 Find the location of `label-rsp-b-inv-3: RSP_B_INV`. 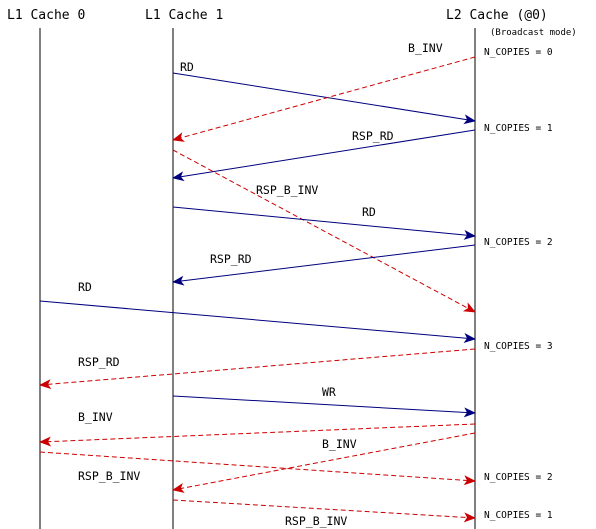

label-rsp-b-inv-3: RSP_B_INV is located at coordinates (316, 521).